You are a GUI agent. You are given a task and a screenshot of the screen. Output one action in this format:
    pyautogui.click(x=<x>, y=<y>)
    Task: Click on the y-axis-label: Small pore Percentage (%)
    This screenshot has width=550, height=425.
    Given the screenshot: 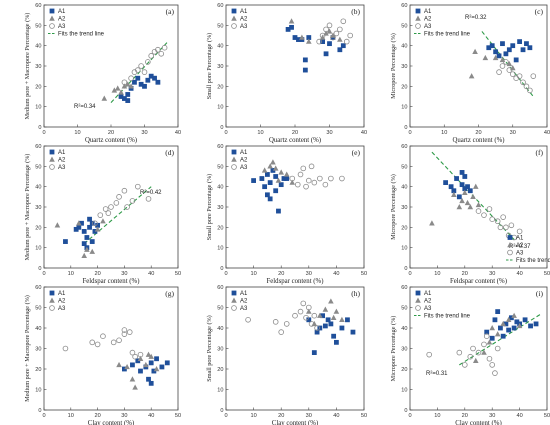 What is the action you would take?
    pyautogui.click(x=209, y=207)
    